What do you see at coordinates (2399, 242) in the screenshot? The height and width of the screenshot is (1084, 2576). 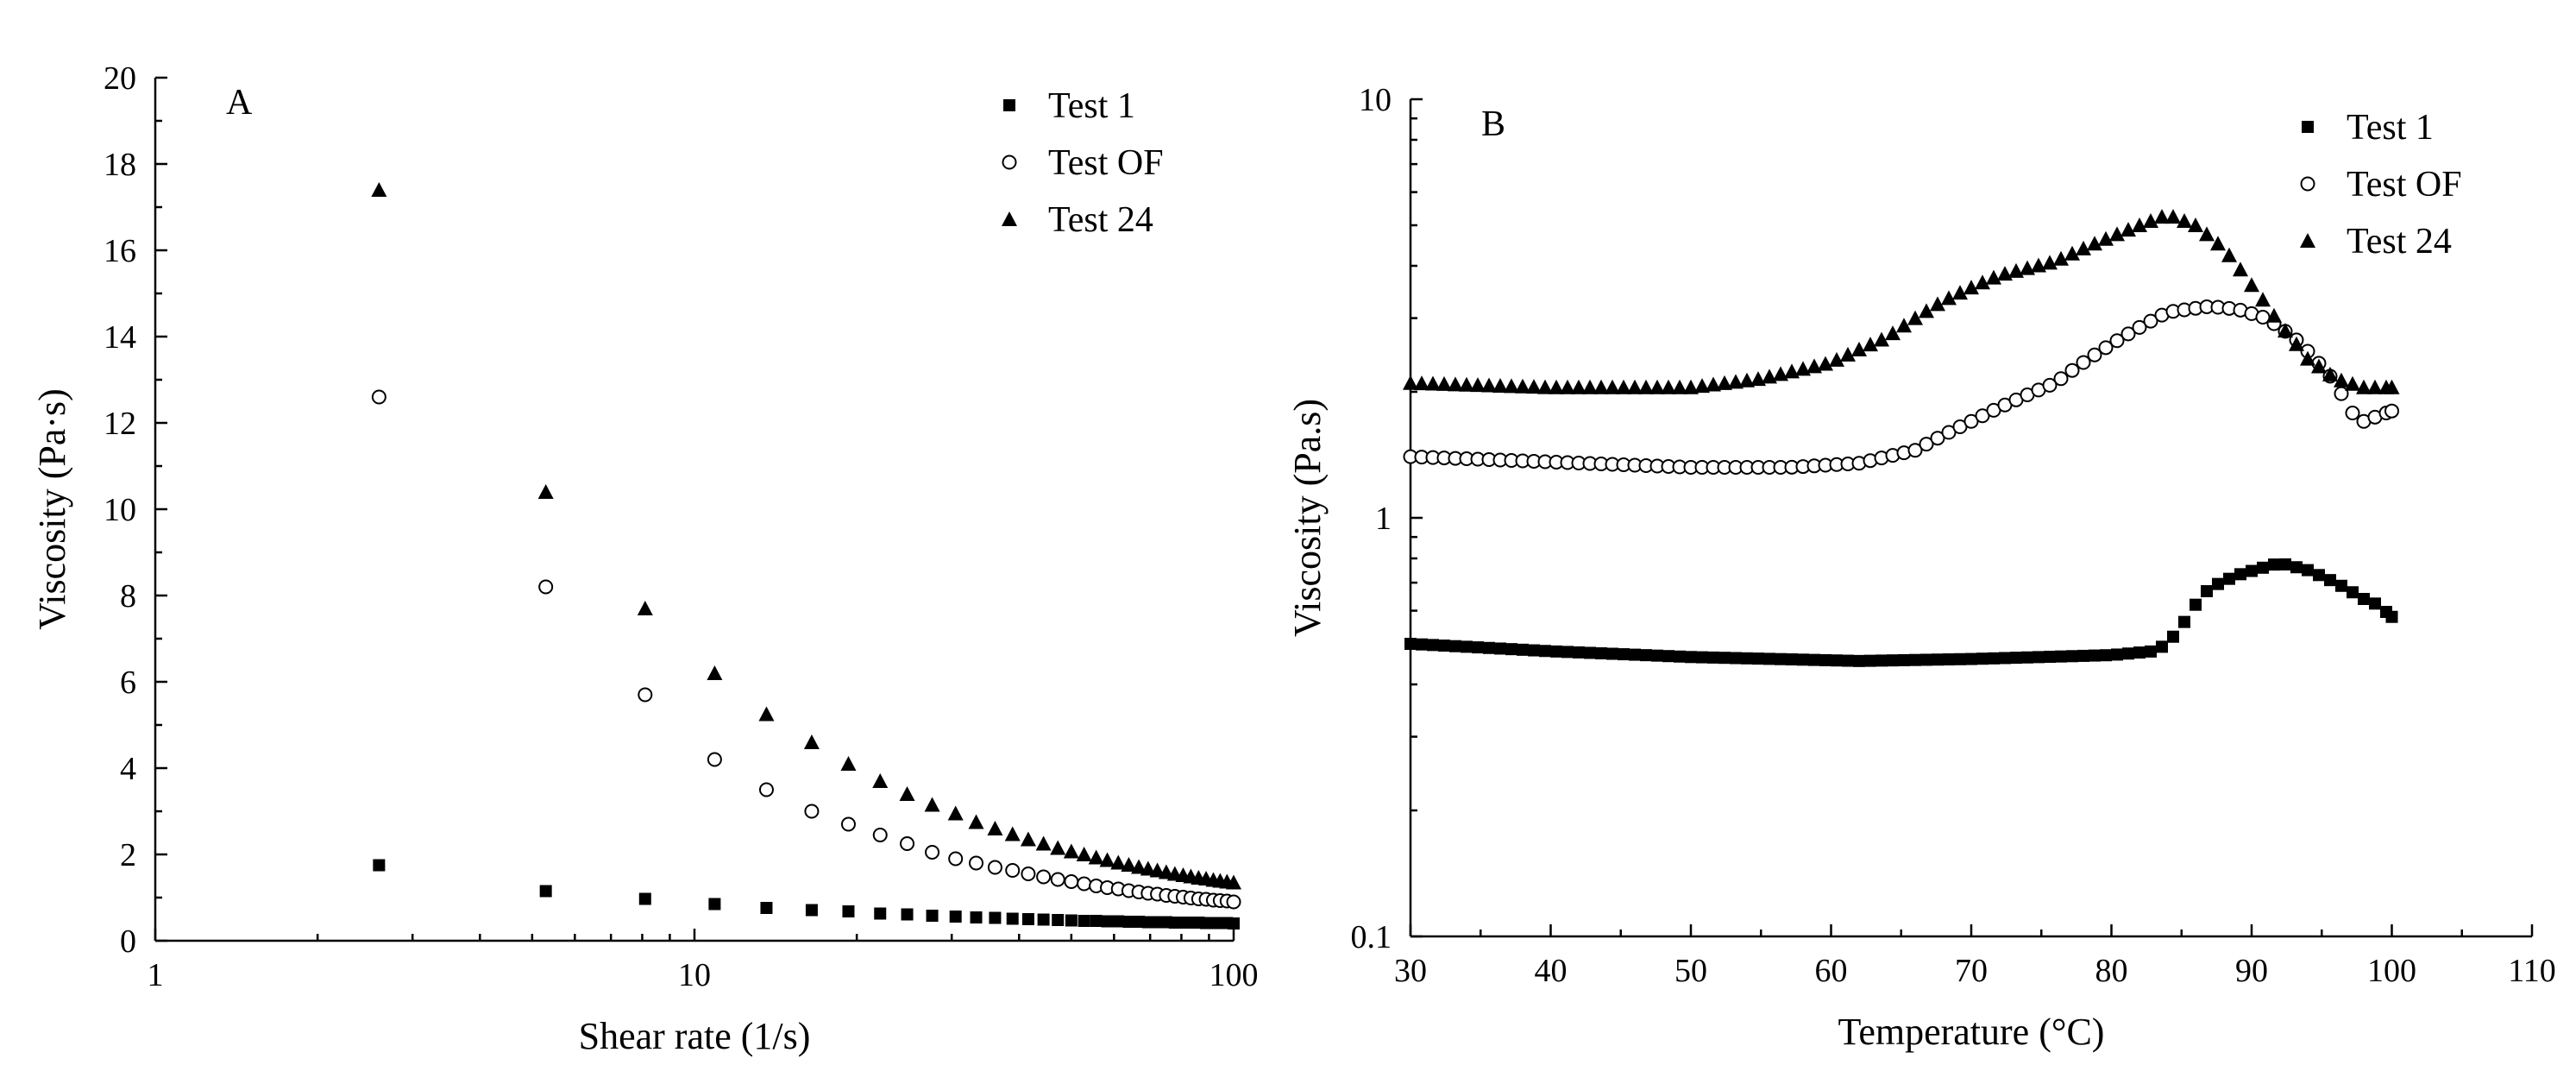 I see `legend-label: Test 24` at bounding box center [2399, 242].